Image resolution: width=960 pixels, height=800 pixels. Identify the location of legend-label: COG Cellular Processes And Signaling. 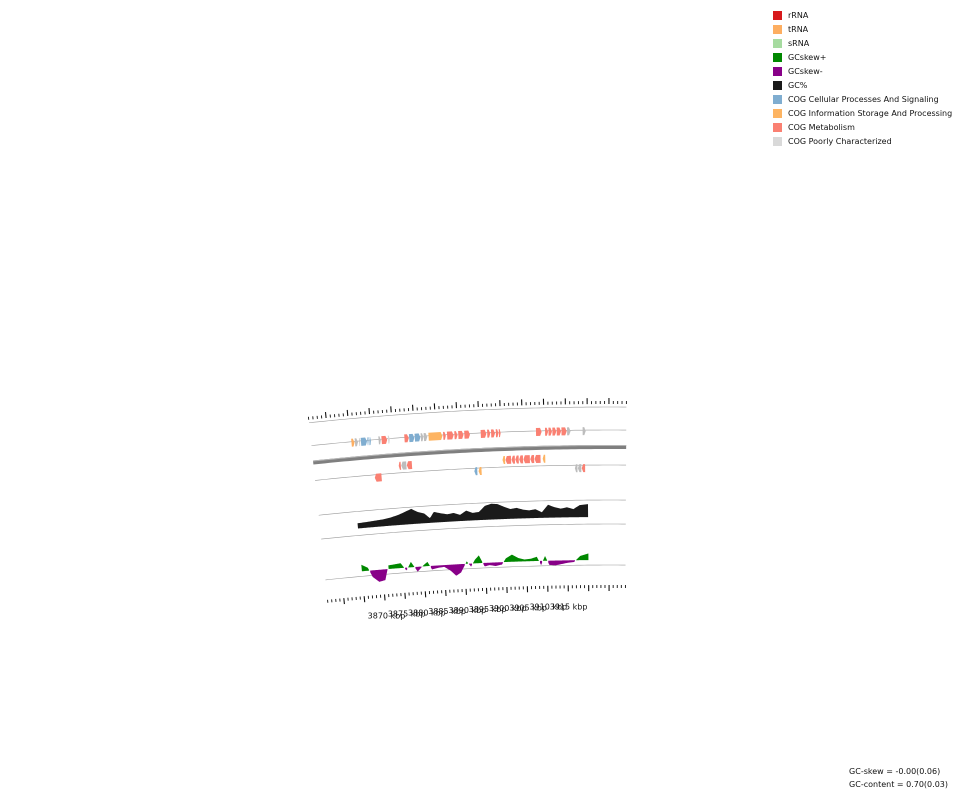
(863, 99).